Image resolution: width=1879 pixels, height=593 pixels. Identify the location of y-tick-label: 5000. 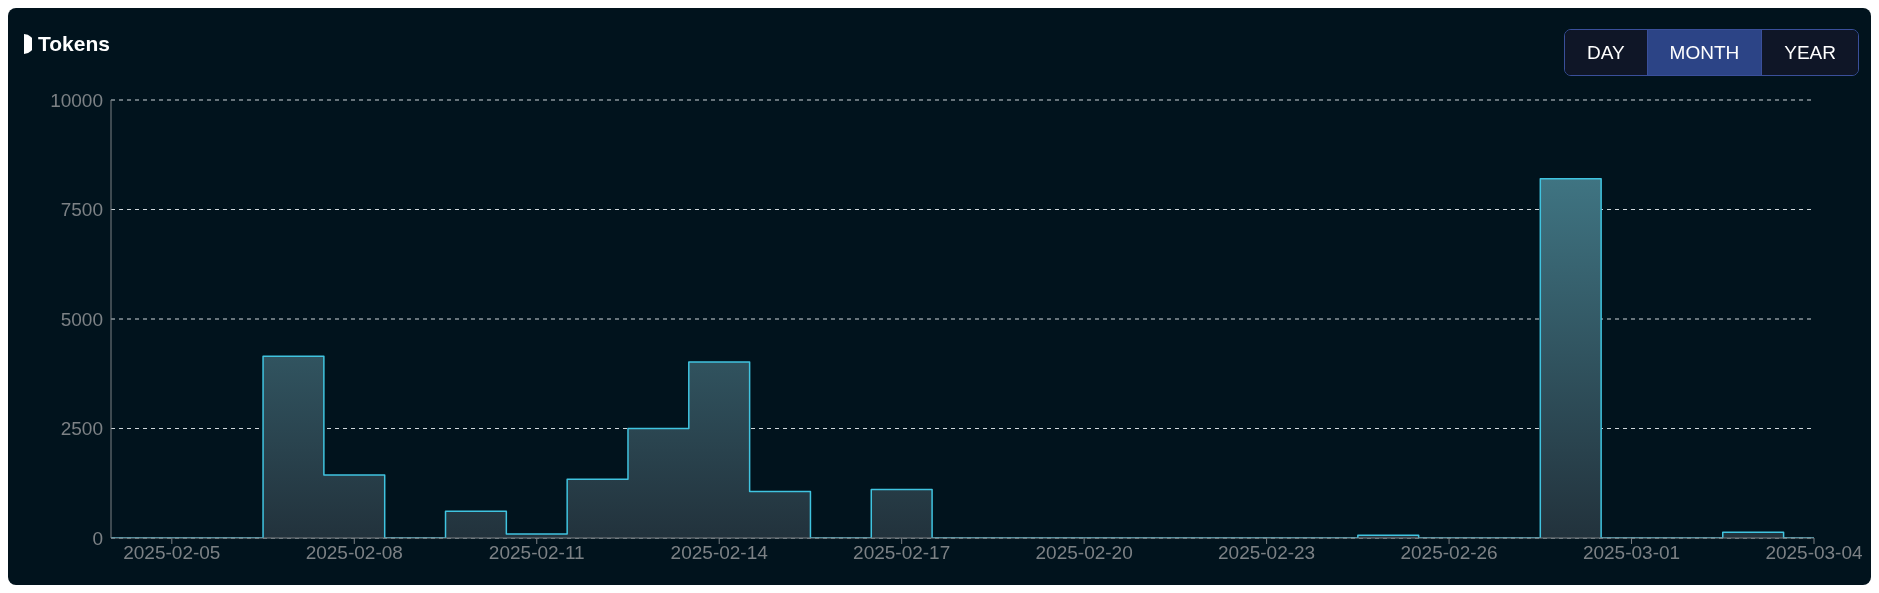
(81, 319).